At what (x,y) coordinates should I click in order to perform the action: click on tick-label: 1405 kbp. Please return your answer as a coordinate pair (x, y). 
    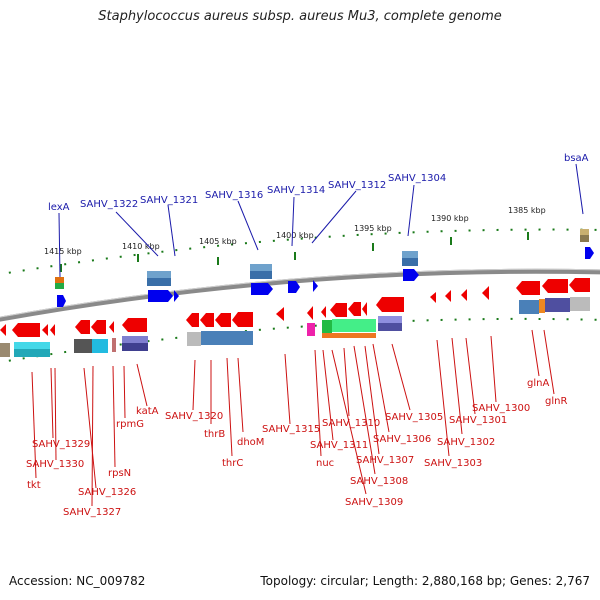
    Looking at the image, I should click on (218, 241).